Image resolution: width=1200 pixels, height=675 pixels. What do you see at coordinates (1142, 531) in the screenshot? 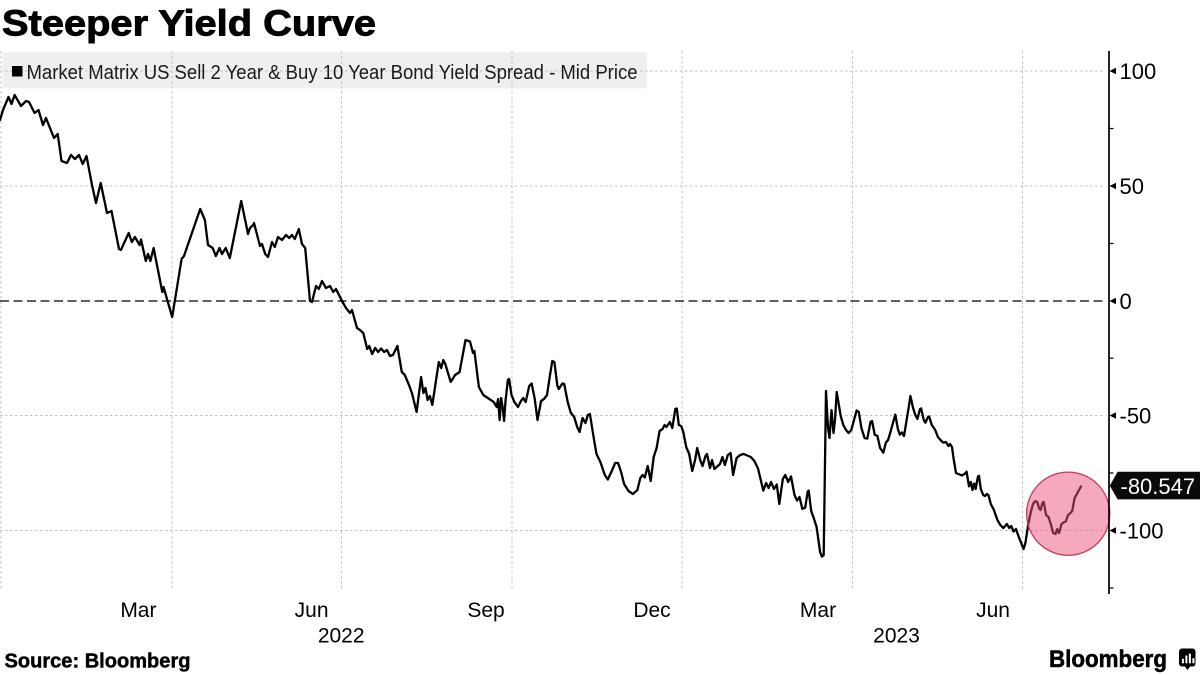
I see `svg-text: -100` at bounding box center [1142, 531].